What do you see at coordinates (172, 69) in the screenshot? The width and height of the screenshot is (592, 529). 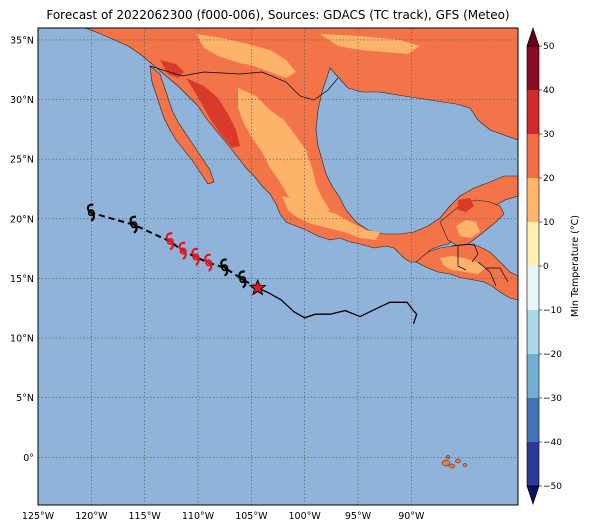 I see `land-very-hot-baja` at bounding box center [172, 69].